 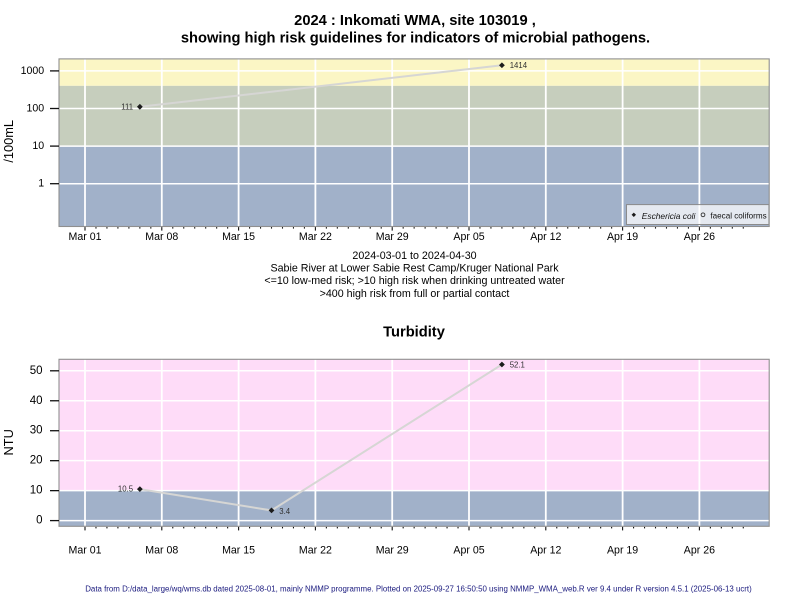 What do you see at coordinates (36, 401) in the screenshot?
I see `svg-text: 40` at bounding box center [36, 401].